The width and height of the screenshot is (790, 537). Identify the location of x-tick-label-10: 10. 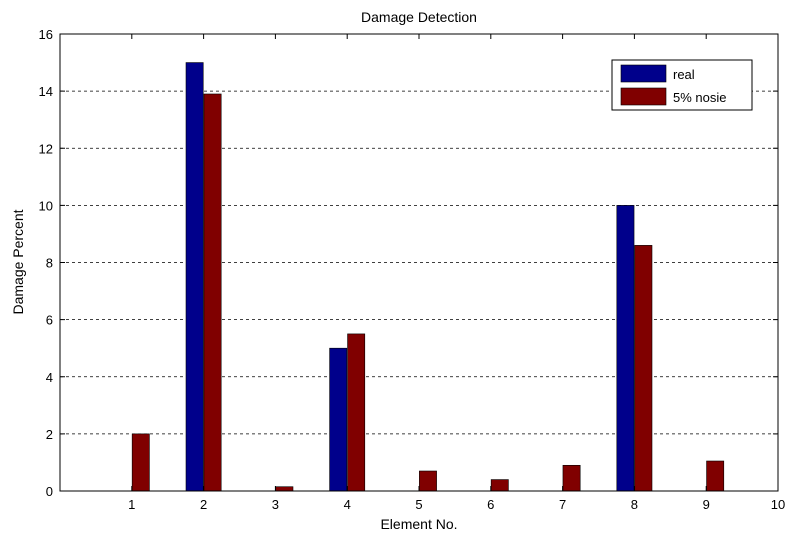
(778, 504).